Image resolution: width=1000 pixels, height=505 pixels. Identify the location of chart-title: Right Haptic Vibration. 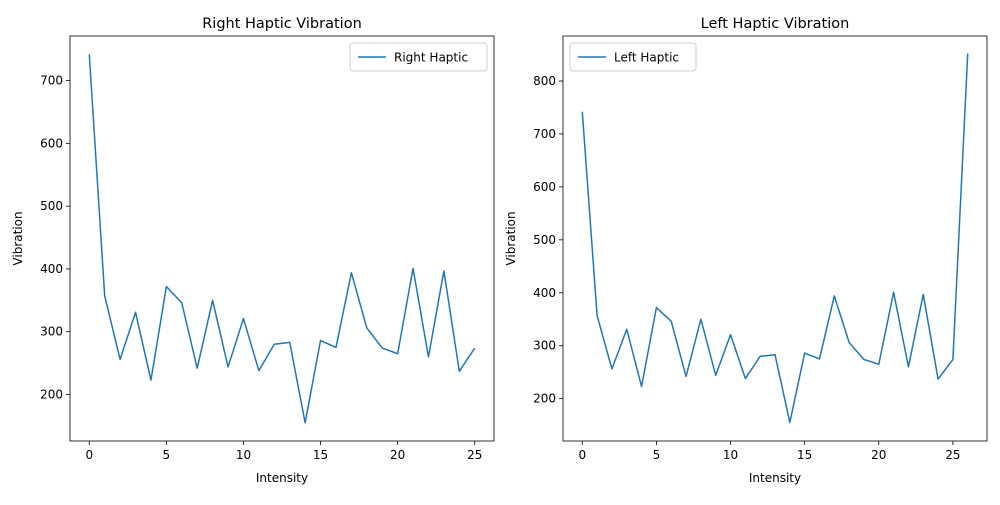
(282, 24).